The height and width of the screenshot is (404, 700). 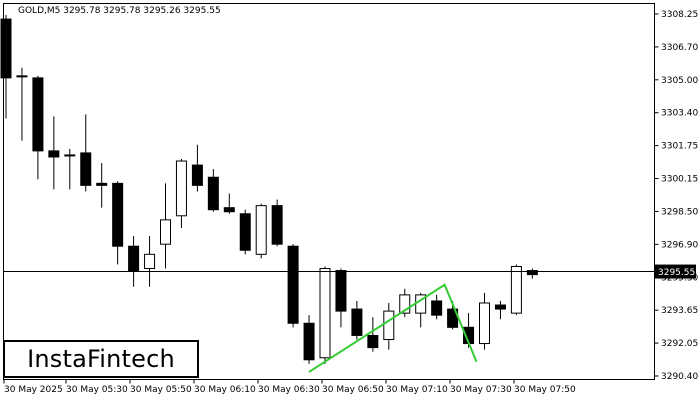 I want to click on symbol-info: GOLD,M5 3295.78 3295.78 3295.26 3295.55, so click(x=119, y=11).